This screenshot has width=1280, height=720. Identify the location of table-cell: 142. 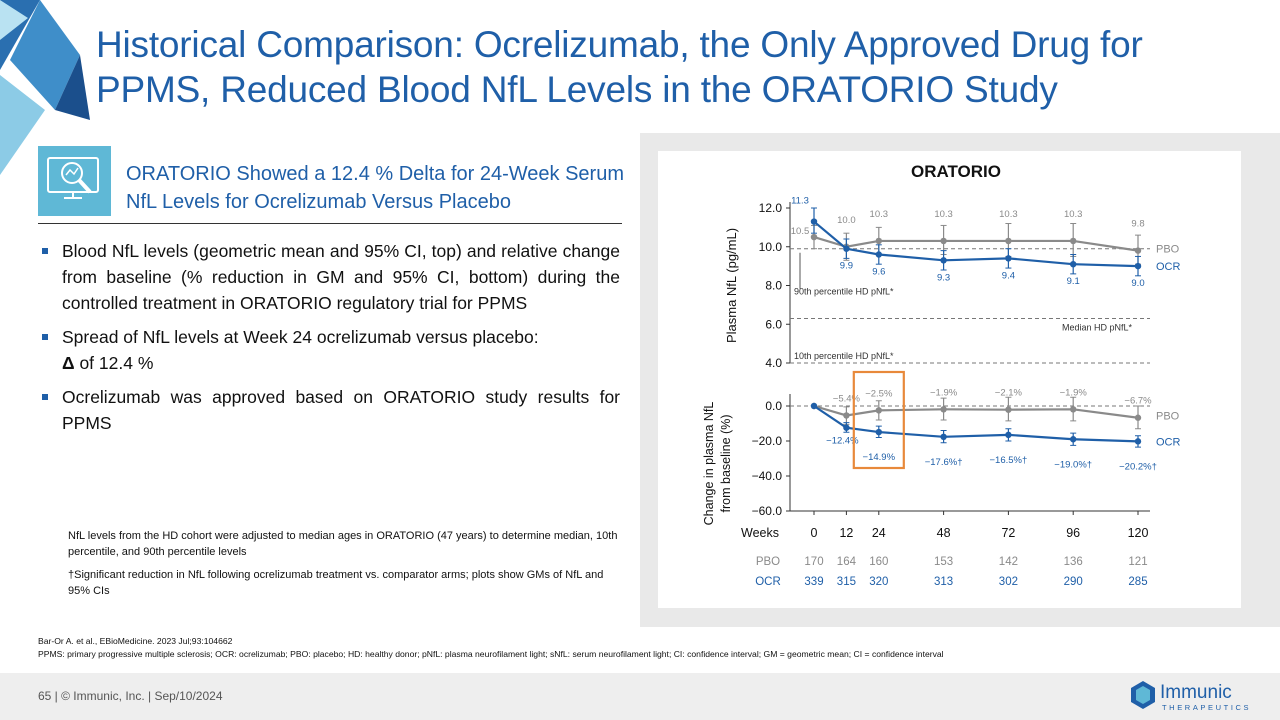
(1008, 562).